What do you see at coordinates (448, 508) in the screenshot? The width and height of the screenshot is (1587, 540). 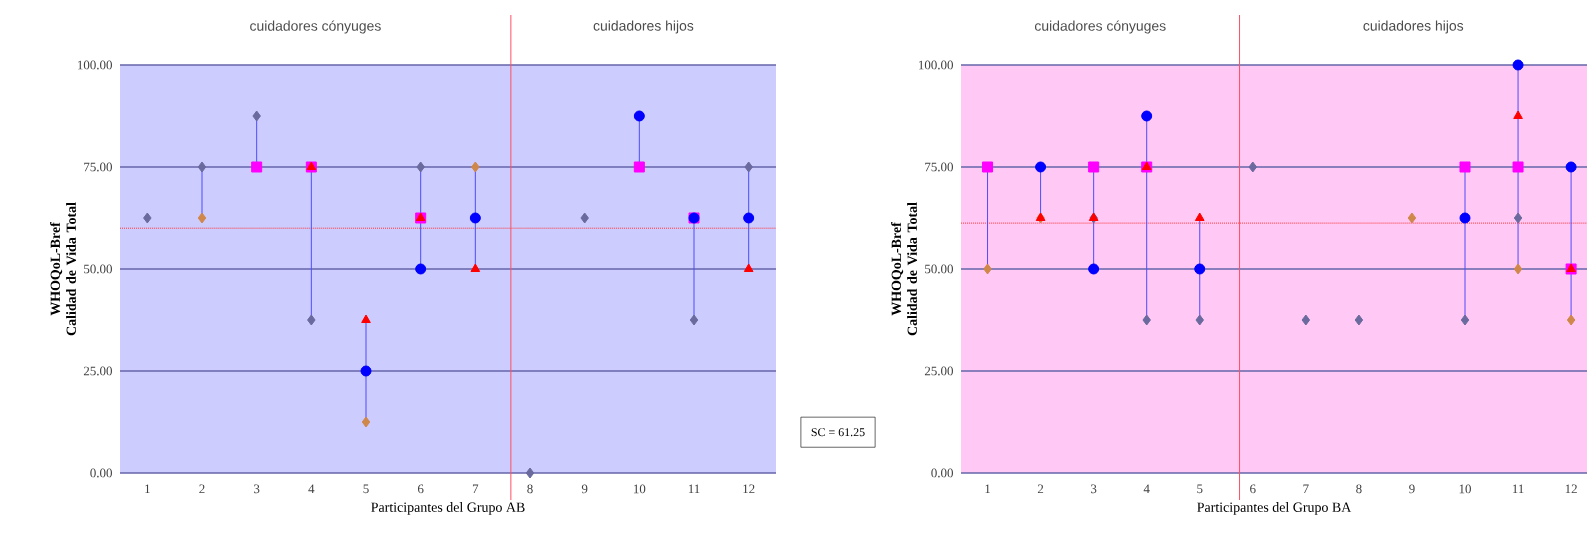 I see `x-axis-title: Participantes del Grupo AB` at bounding box center [448, 508].